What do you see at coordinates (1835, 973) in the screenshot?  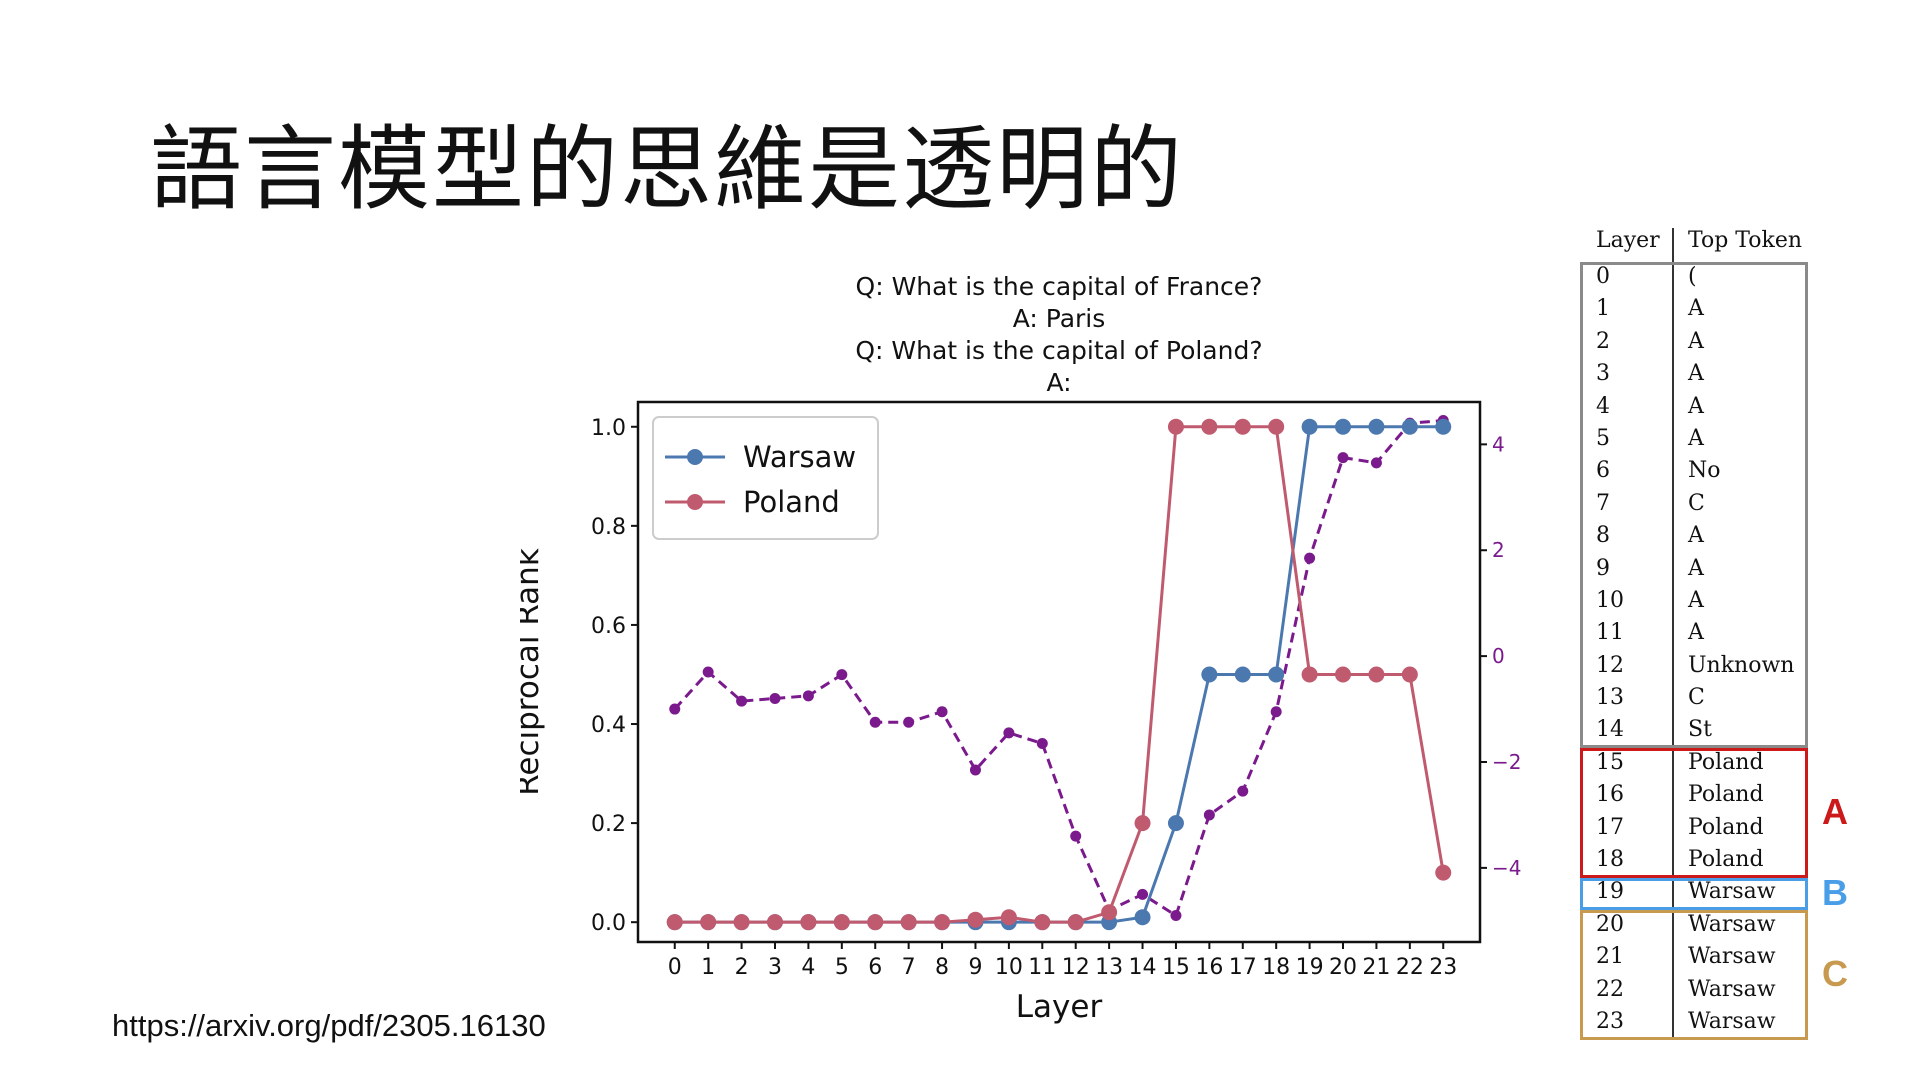 I see `group-label-c: C` at bounding box center [1835, 973].